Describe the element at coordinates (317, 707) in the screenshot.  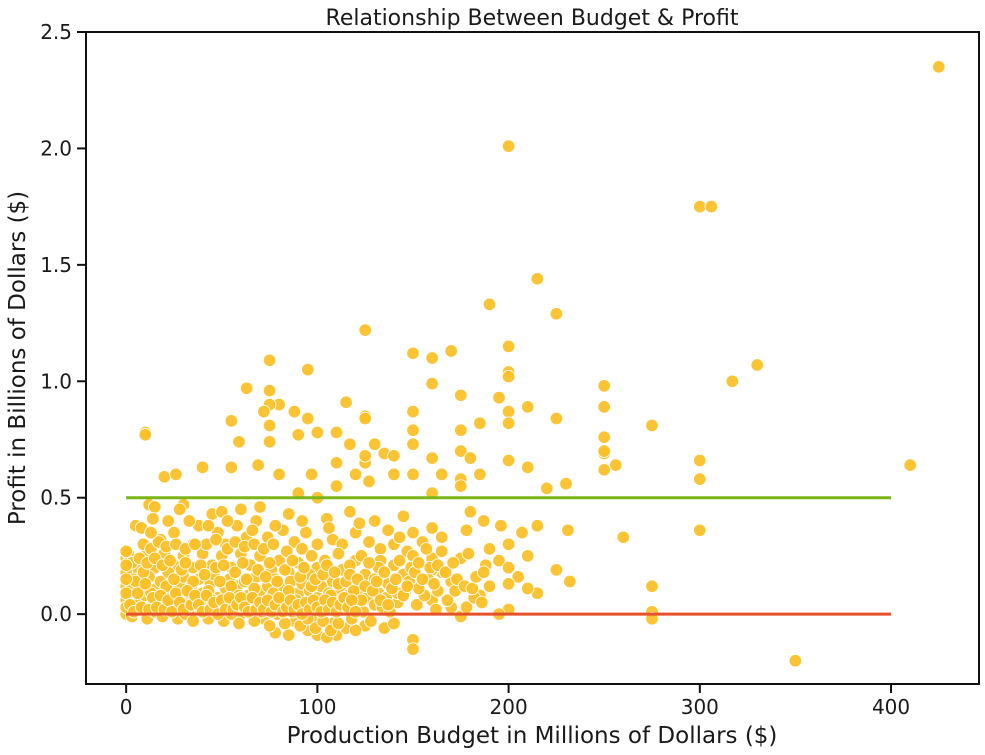
I see `x-tick-label: 100` at that location.